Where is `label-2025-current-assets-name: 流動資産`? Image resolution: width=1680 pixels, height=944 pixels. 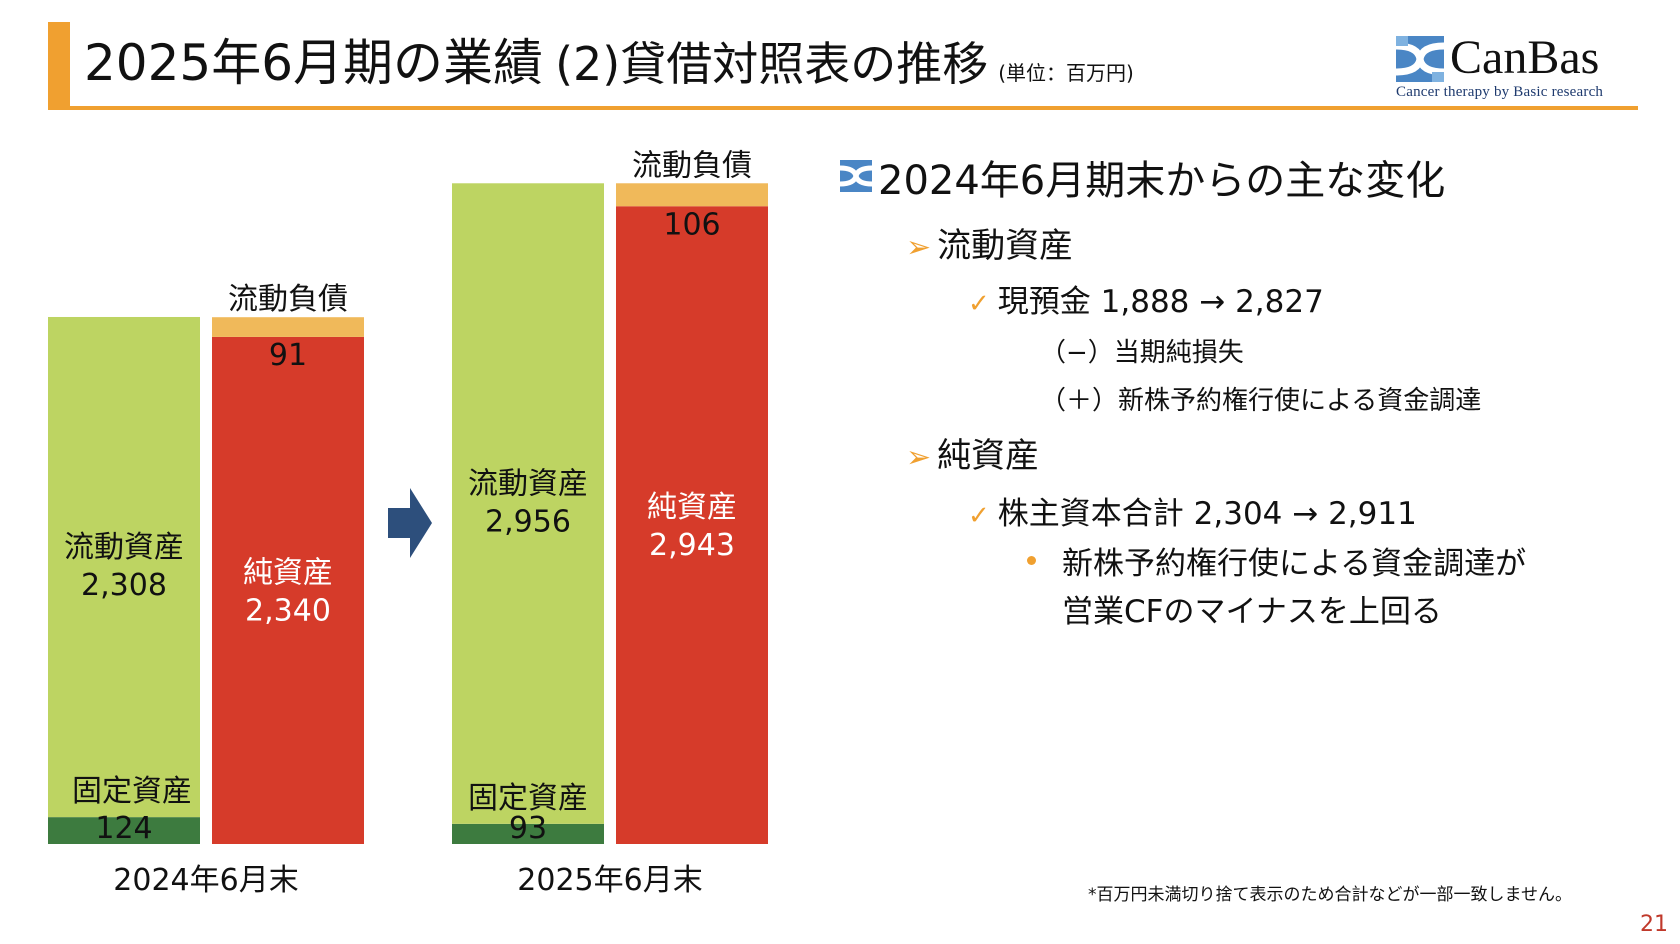
label-2025-current-assets-name: 流動資産 is located at coordinates (528, 484).